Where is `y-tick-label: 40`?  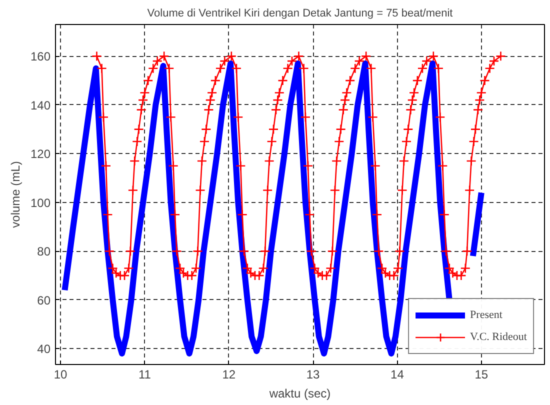
y-tick-label: 40 is located at coordinates (44, 349).